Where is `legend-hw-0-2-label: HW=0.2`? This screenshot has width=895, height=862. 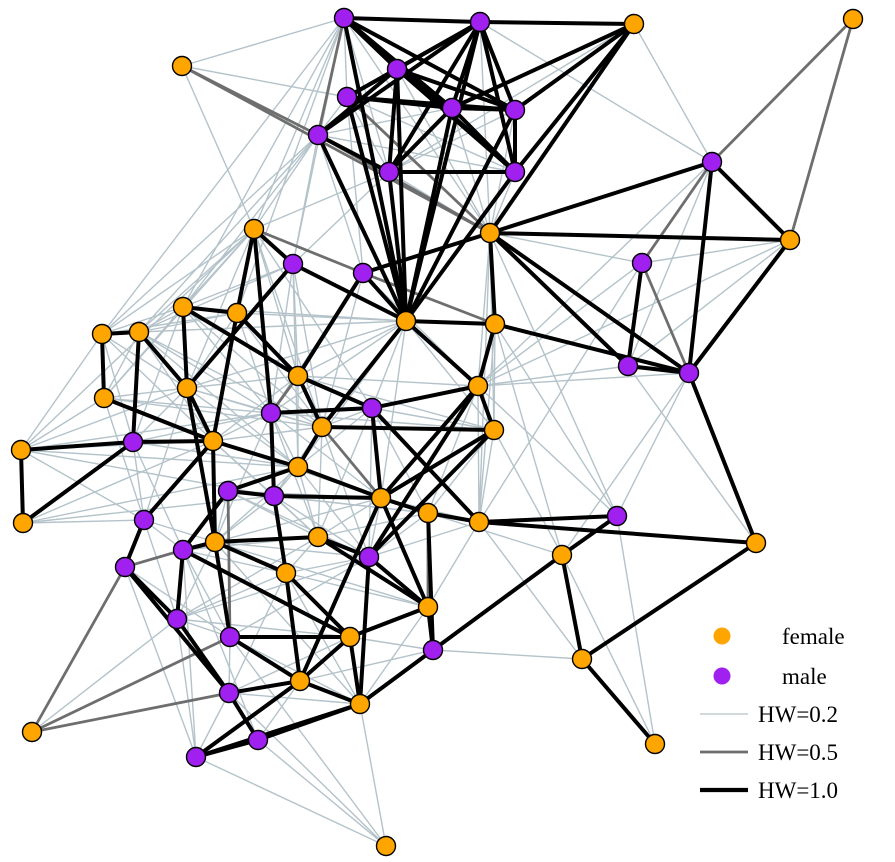
legend-hw-0-2-label: HW=0.2 is located at coordinates (798, 714).